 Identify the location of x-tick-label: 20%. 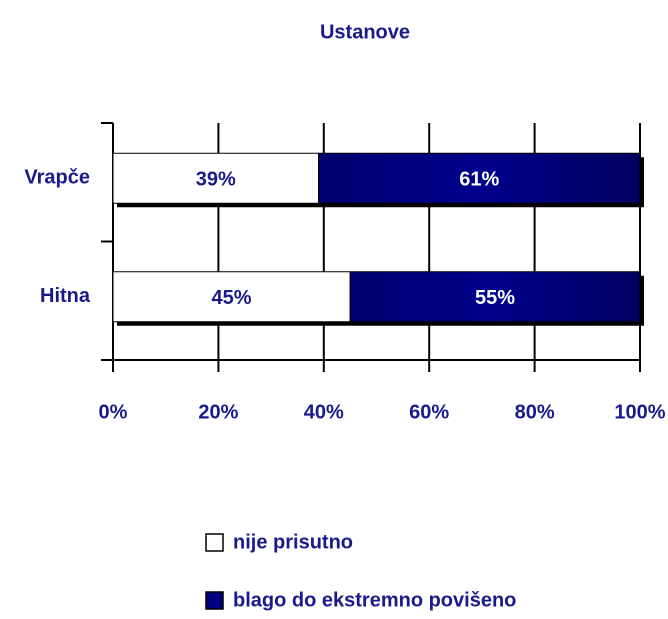
(218, 412).